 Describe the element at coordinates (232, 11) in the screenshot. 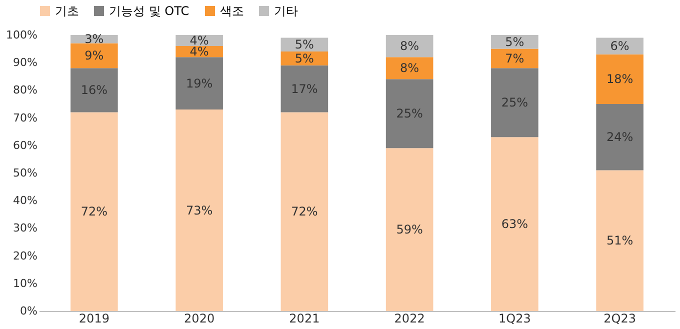

I see `legend-label: 색조` at that location.